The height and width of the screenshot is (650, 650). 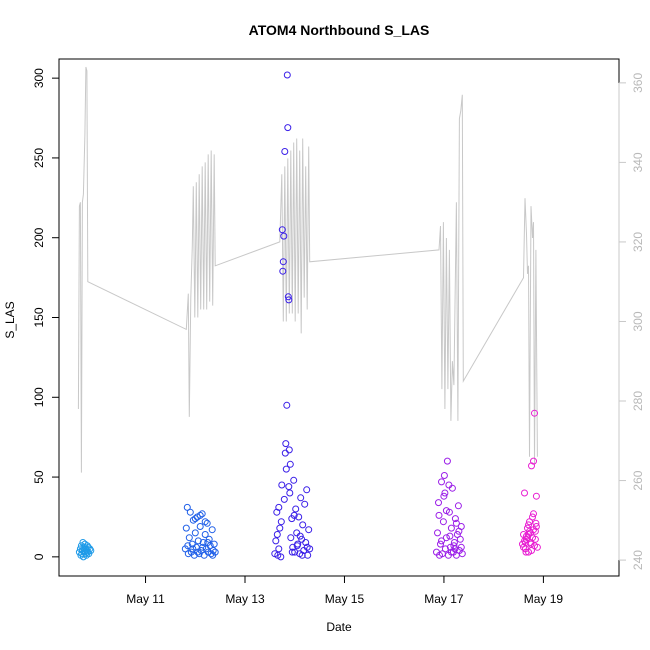 What do you see at coordinates (345, 590) in the screenshot?
I see `x-axis: May 11 May 13 May 15 May 17 May 19` at bounding box center [345, 590].